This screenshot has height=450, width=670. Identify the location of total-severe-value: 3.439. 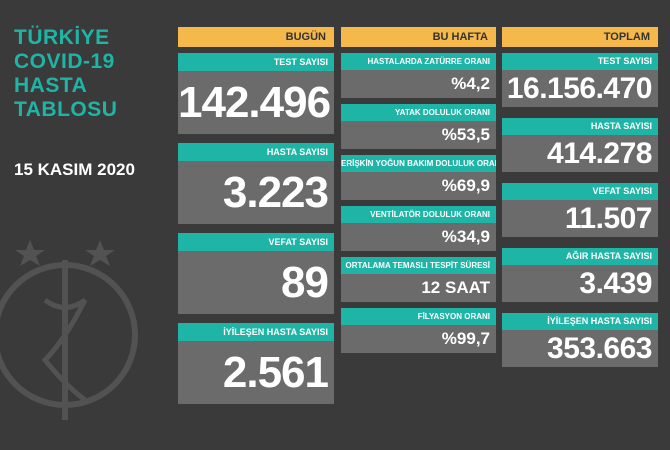
(580, 283).